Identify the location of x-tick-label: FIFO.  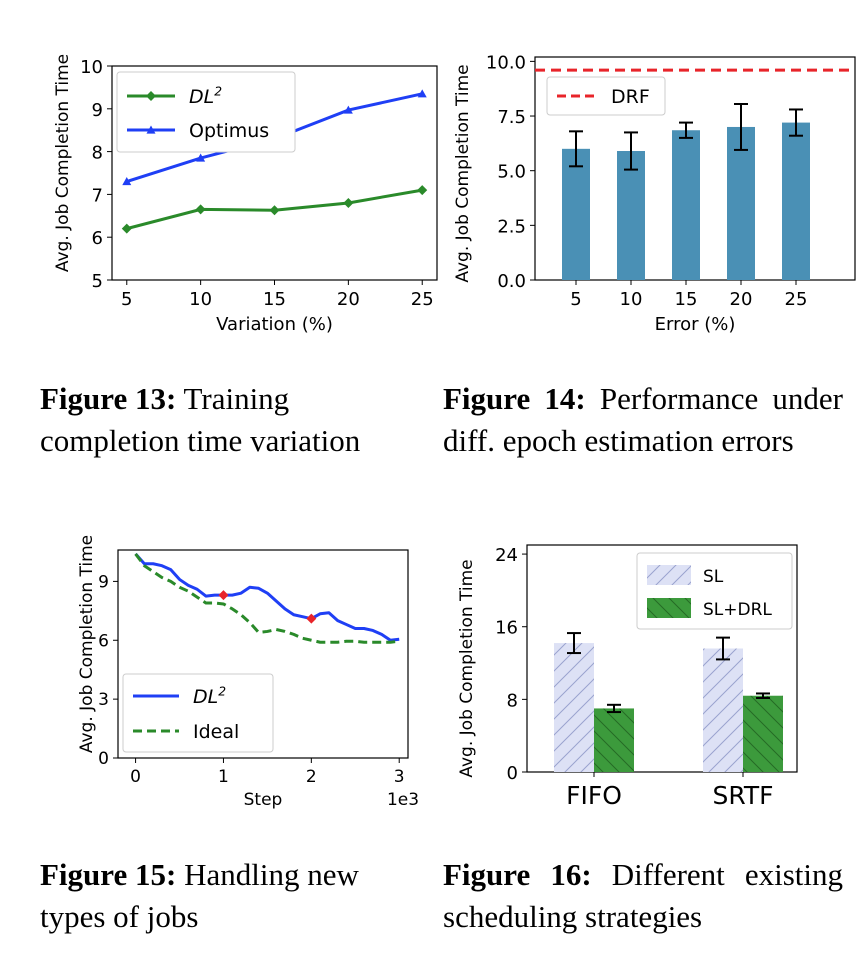
(594, 795).